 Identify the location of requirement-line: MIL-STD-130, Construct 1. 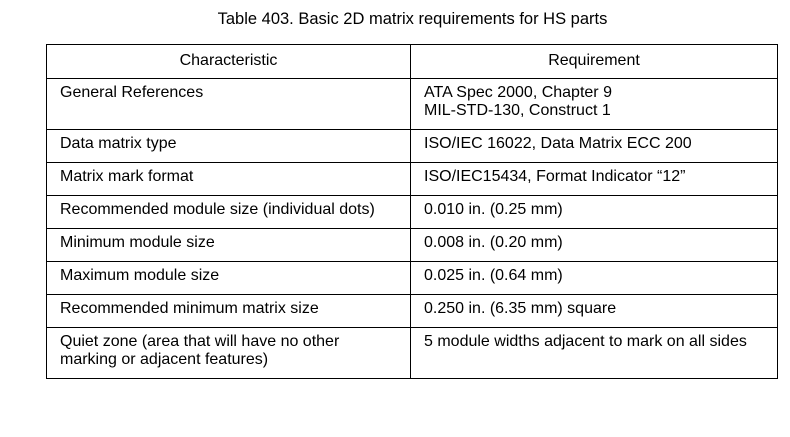
(517, 110).